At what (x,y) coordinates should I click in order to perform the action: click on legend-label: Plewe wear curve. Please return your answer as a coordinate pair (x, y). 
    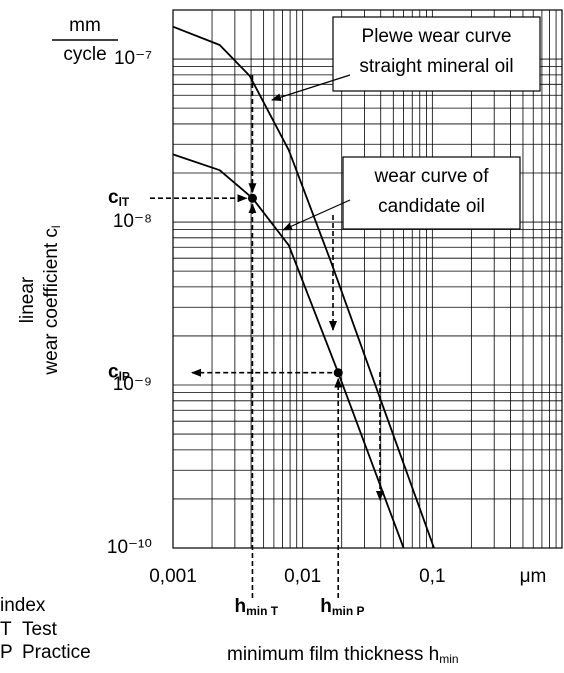
    Looking at the image, I should click on (437, 36).